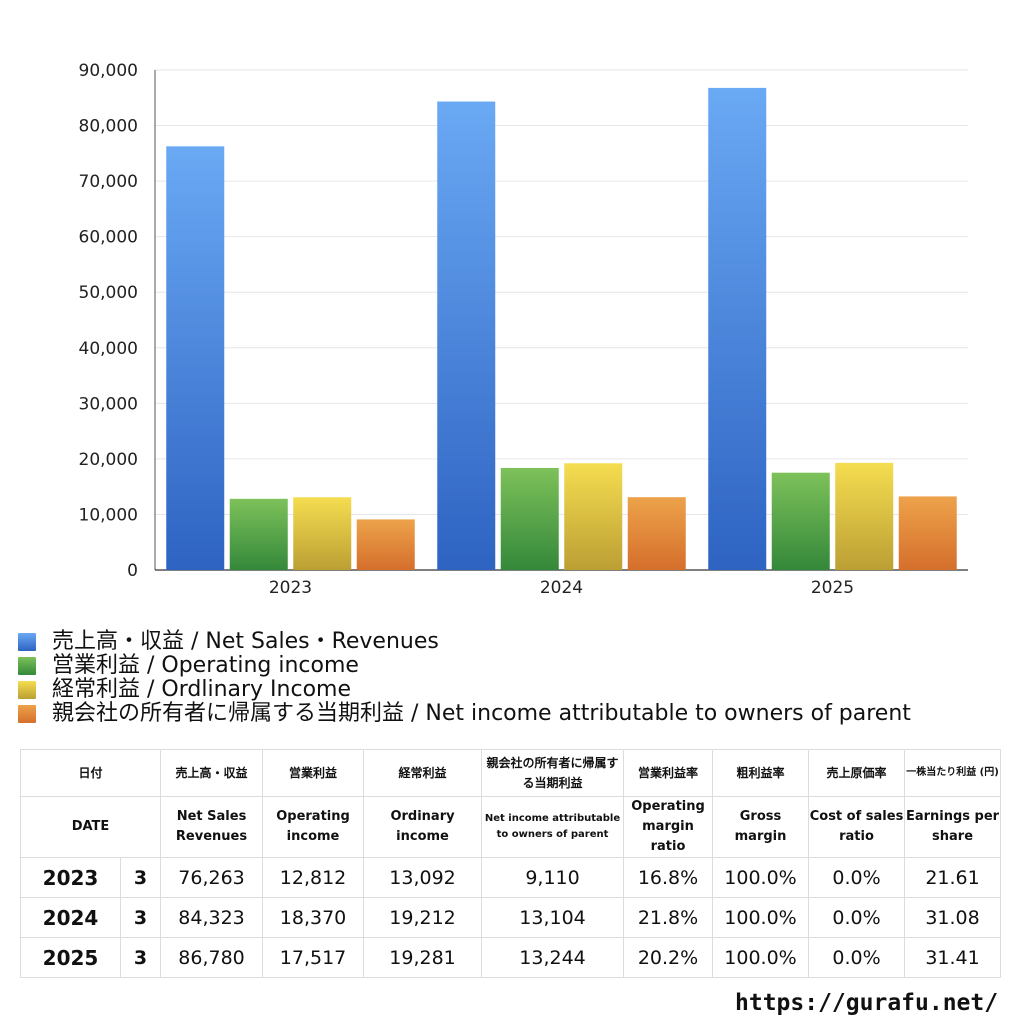 The image size is (1024, 1024). I want to click on cell-operating: 17,517, so click(313, 957).